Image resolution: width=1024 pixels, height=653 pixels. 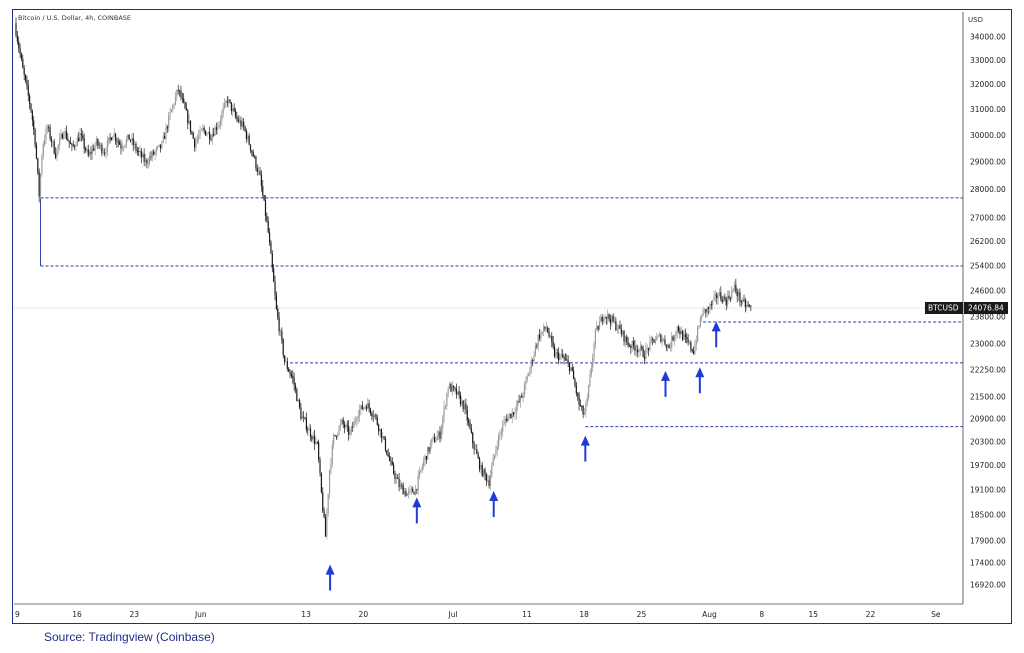 I want to click on y-tick-label: 20300.00, so click(x=988, y=441).